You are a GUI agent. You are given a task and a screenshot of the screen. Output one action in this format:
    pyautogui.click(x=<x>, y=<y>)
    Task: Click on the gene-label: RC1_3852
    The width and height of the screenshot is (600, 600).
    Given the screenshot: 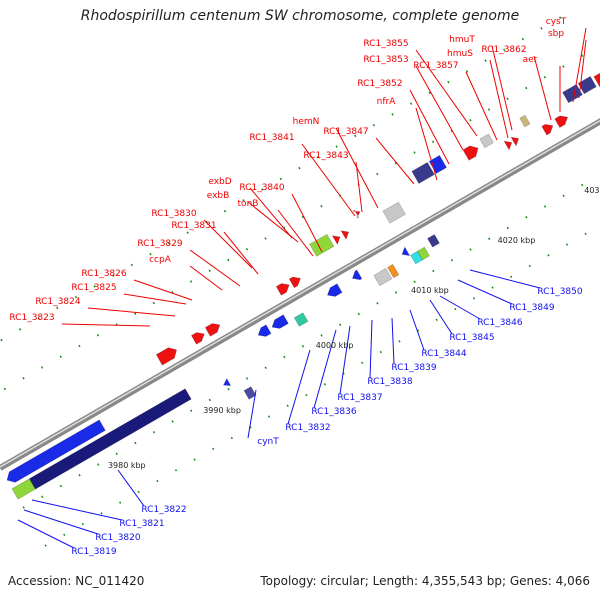 What is the action you would take?
    pyautogui.click(x=379, y=84)
    